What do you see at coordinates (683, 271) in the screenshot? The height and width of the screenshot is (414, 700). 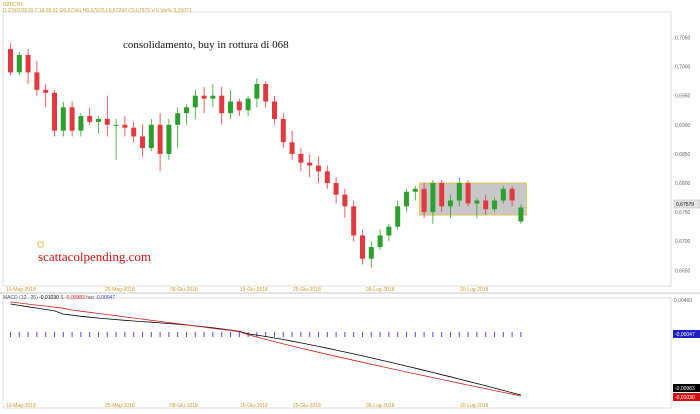 I see `price-tick-label: 0,6650` at bounding box center [683, 271].